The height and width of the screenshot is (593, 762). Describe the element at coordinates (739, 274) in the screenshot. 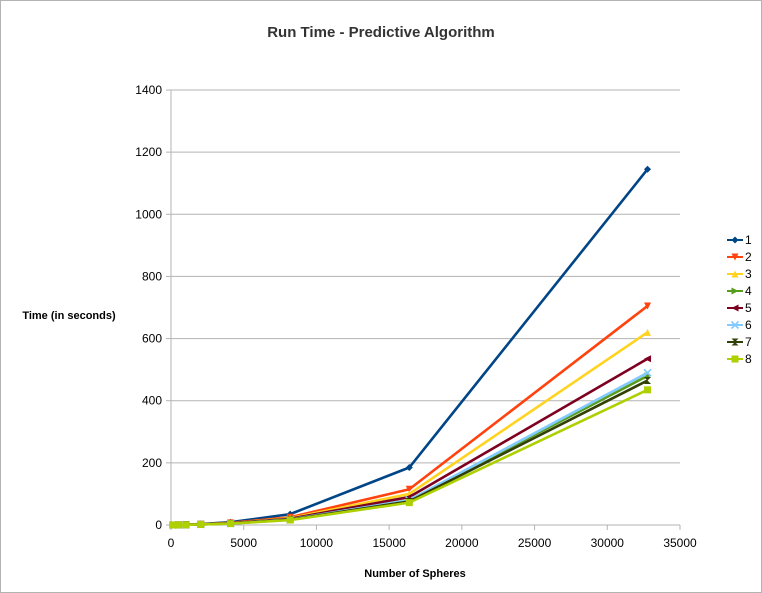

I see `legend-item-3: 3` at that location.